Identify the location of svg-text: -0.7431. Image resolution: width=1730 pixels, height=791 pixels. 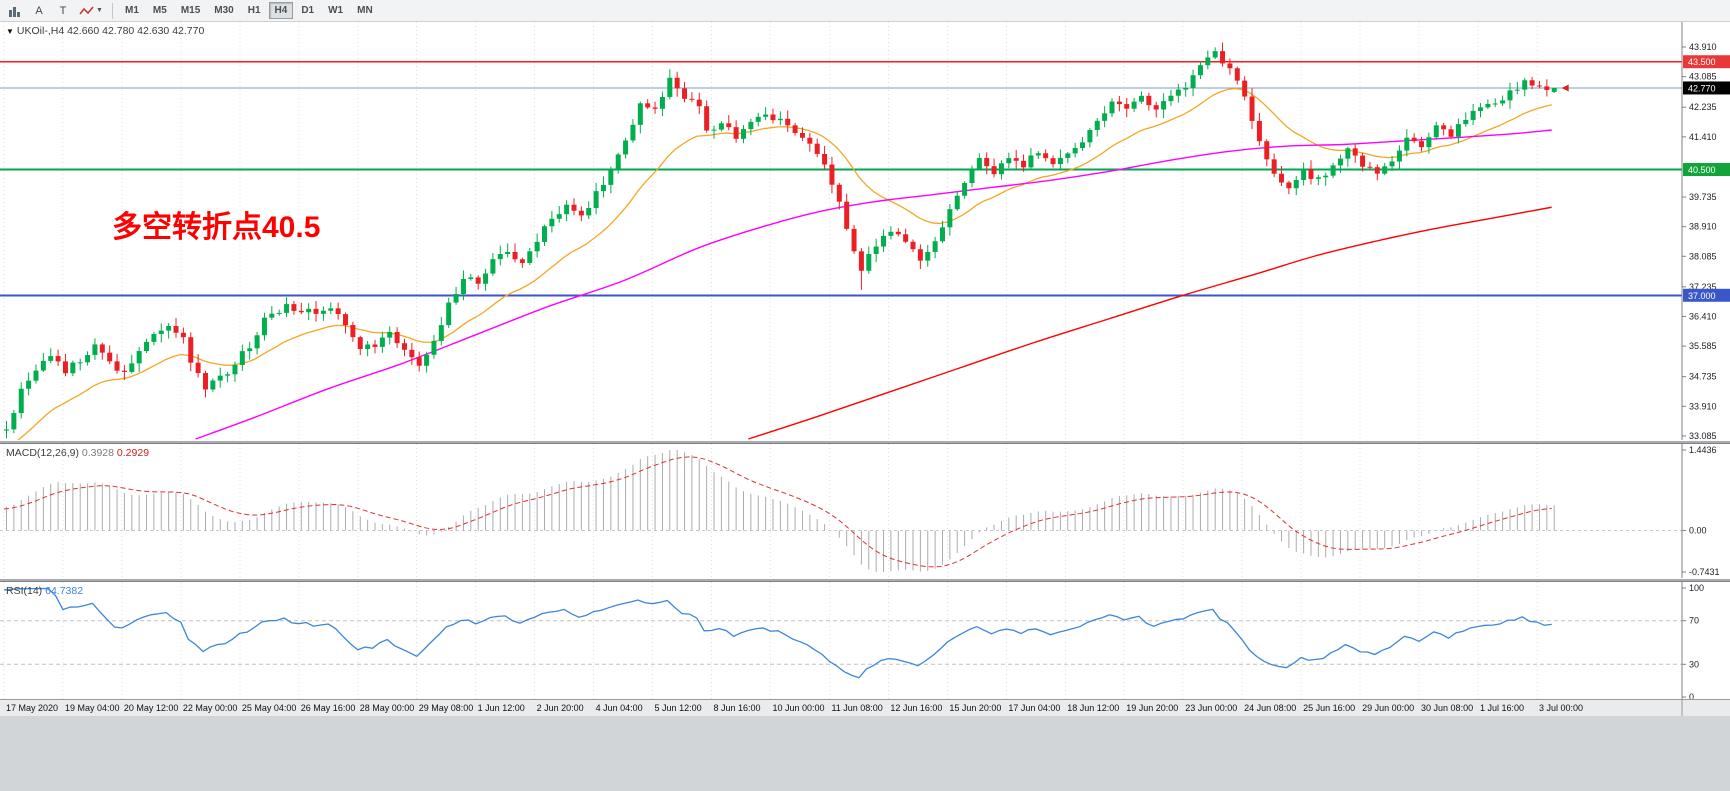
(1704, 572).